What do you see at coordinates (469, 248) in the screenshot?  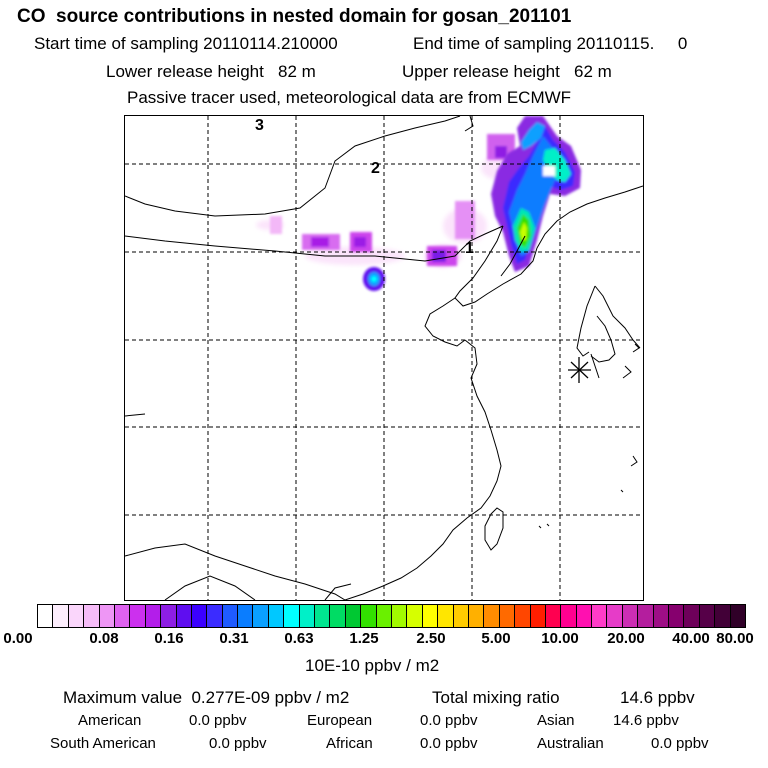 I see `trajectory-label-1: 1` at bounding box center [469, 248].